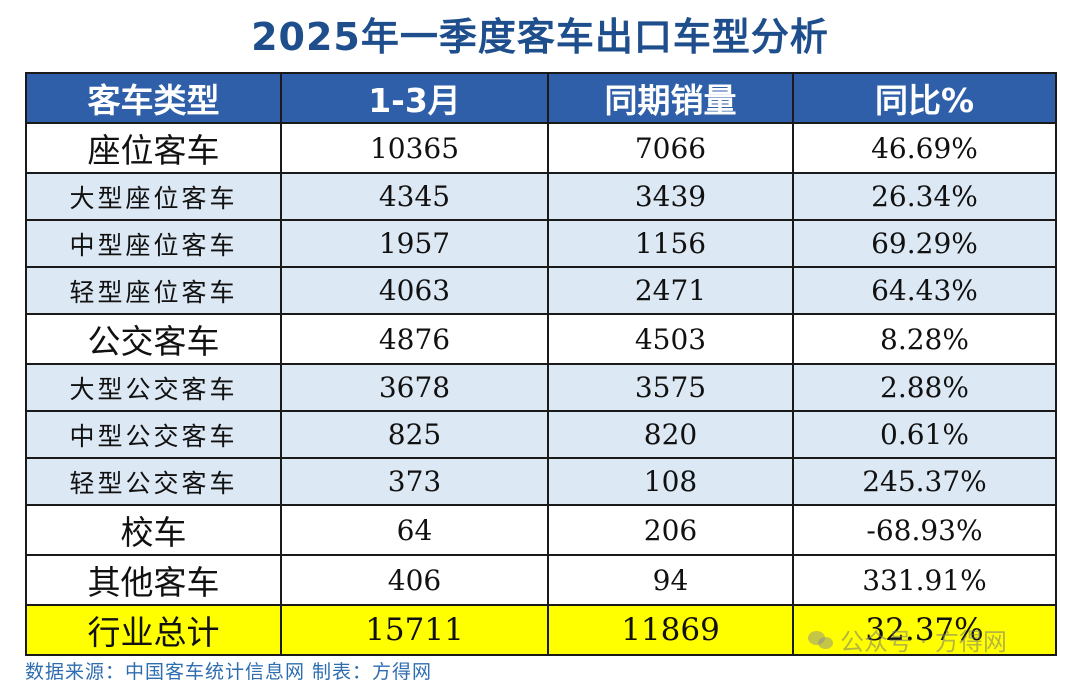  I want to click on watermark: 公众号 · 方得网, so click(907, 639).